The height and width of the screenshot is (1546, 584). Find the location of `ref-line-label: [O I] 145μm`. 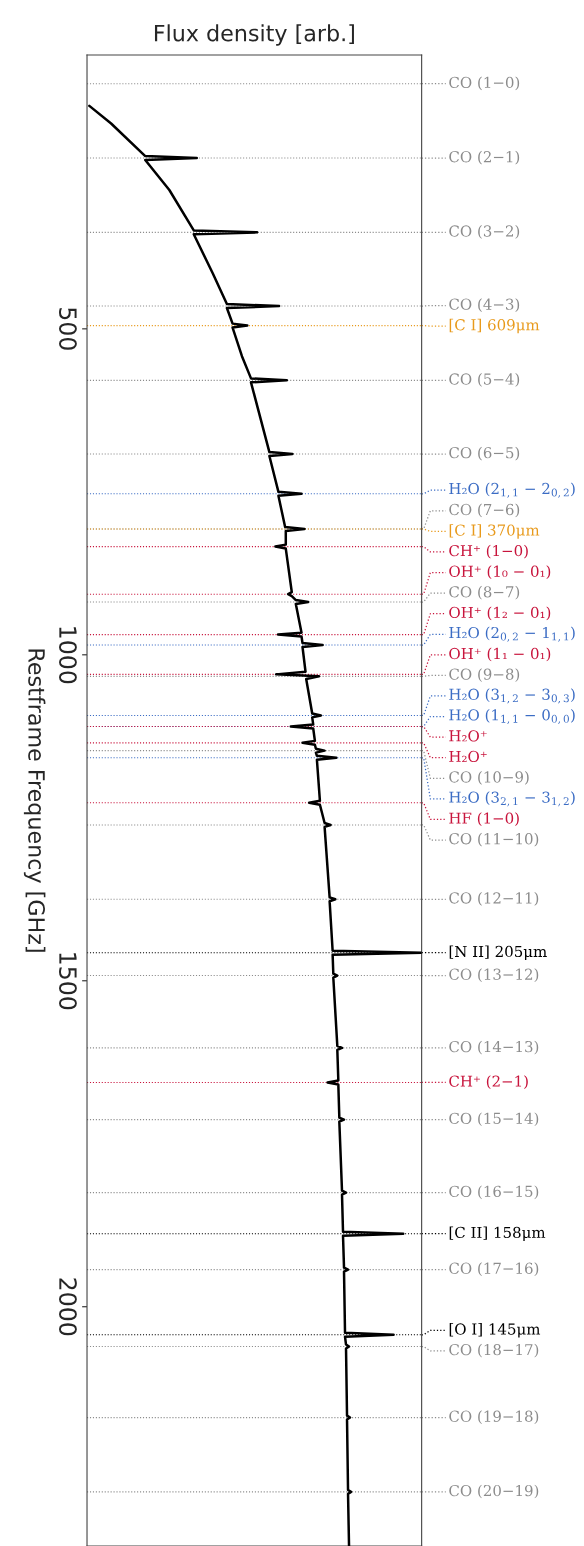

ref-line-label: [O I] 145μm is located at coordinates (495, 1330).